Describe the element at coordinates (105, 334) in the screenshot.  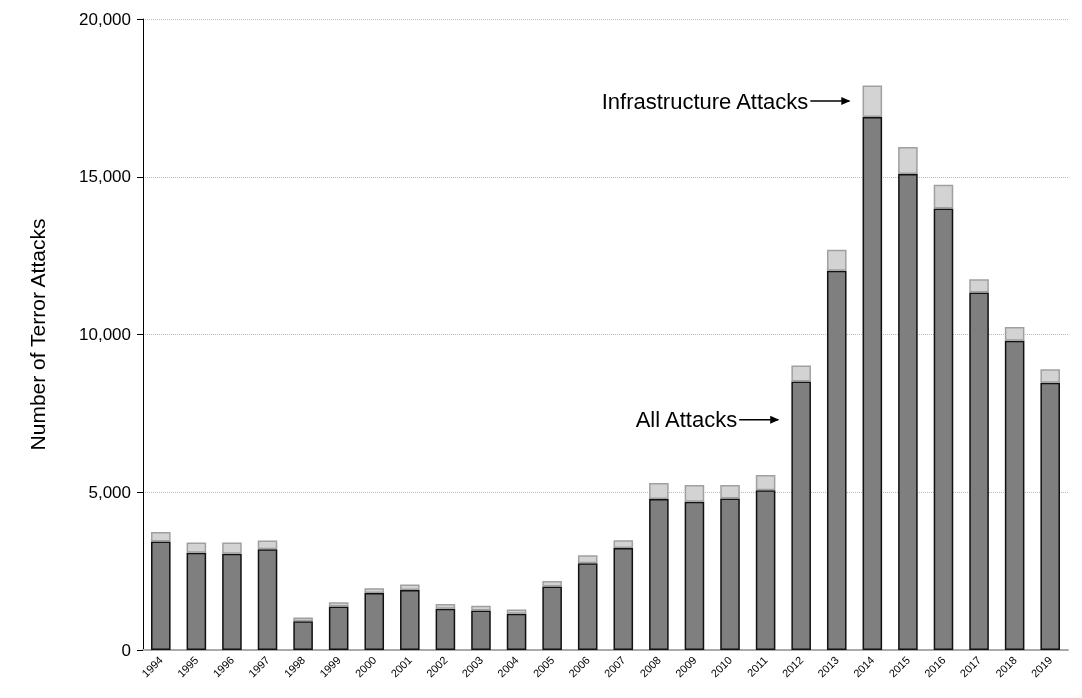
I see `y-tick-label: 10,000` at that location.